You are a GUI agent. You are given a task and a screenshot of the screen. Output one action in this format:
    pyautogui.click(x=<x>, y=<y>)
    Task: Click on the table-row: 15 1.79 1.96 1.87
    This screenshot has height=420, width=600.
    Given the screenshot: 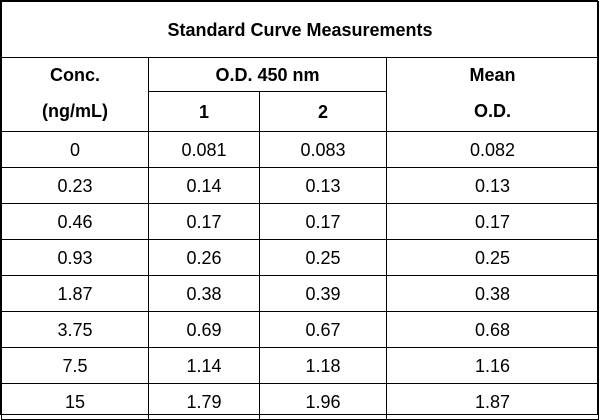 What is the action you would take?
    pyautogui.click(x=300, y=401)
    